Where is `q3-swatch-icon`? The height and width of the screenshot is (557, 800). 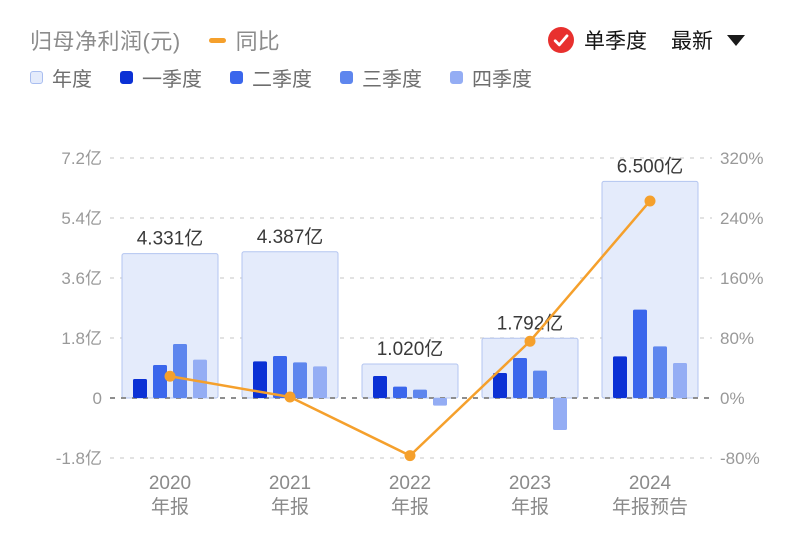 q3-swatch-icon is located at coordinates (346, 77).